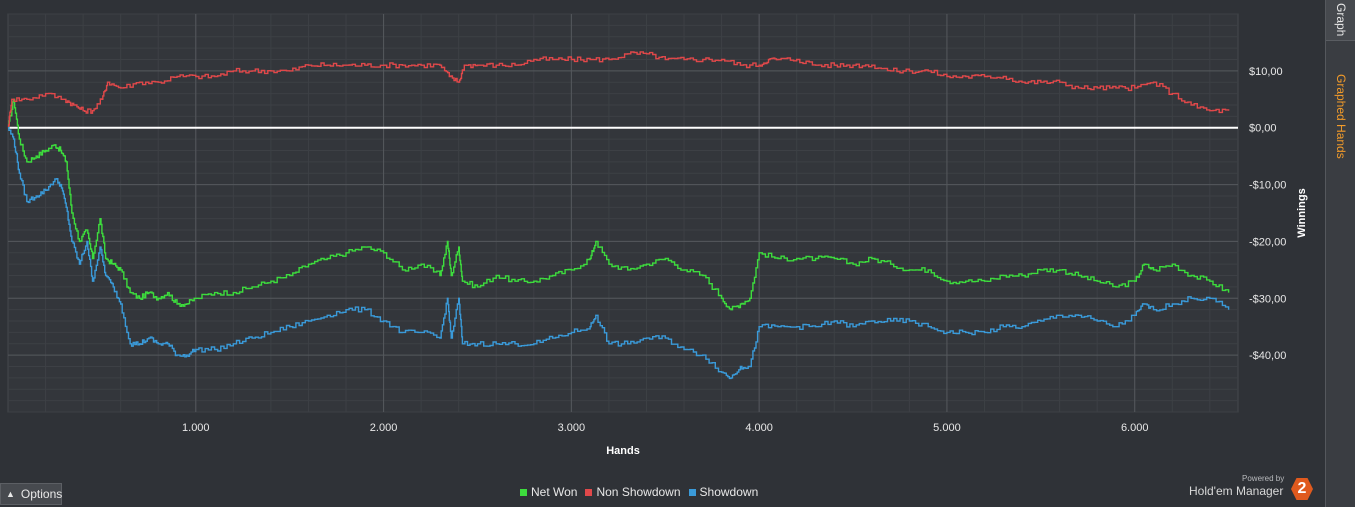 Image resolution: width=1355 pixels, height=507 pixels. Describe the element at coordinates (1236, 491) in the screenshot. I see `brand-name: Hold'em Manager` at that location.